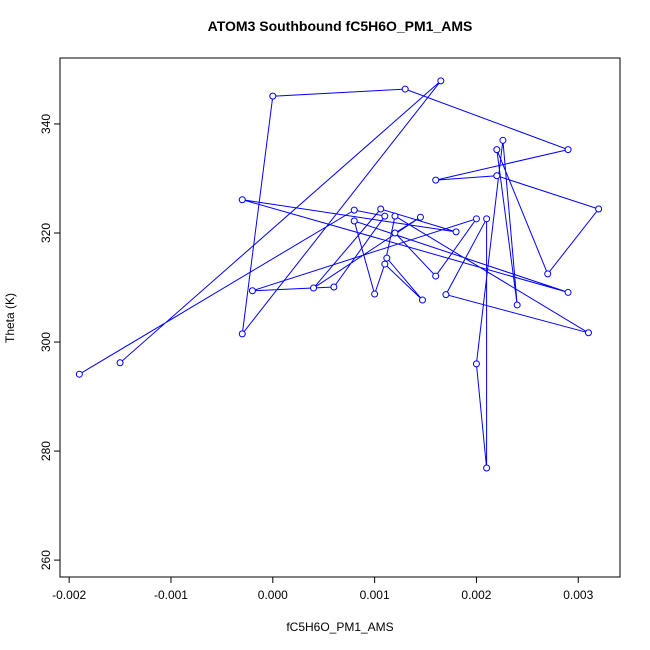 The height and width of the screenshot is (650, 650). Describe the element at coordinates (46, 233) in the screenshot. I see `y-tick-label: 320` at that location.